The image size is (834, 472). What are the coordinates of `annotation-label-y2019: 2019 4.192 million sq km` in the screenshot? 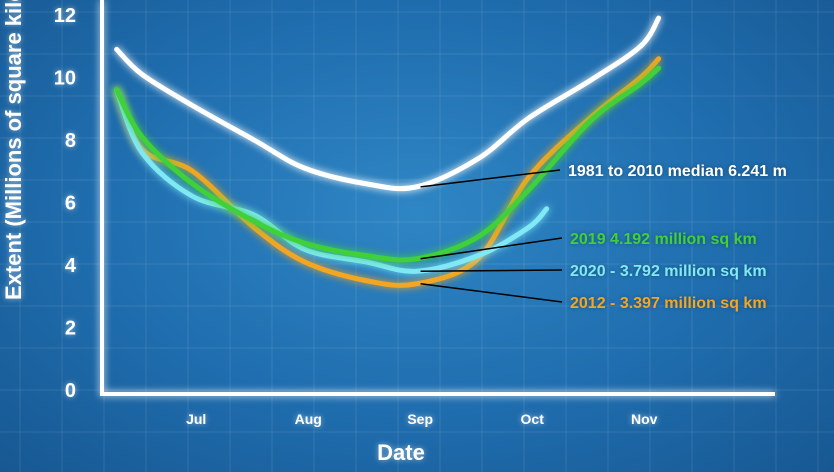 It's located at (663, 239).